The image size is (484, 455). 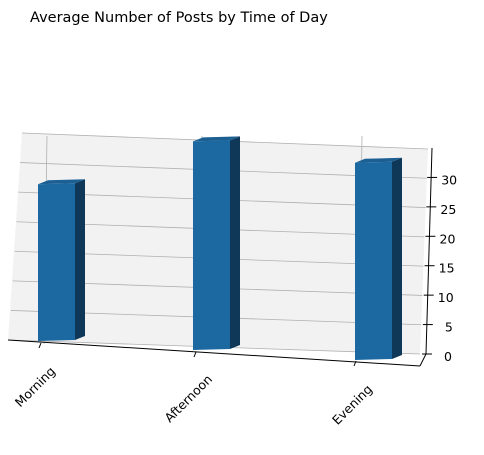 I want to click on bar-afternoon, so click(x=216, y=243).